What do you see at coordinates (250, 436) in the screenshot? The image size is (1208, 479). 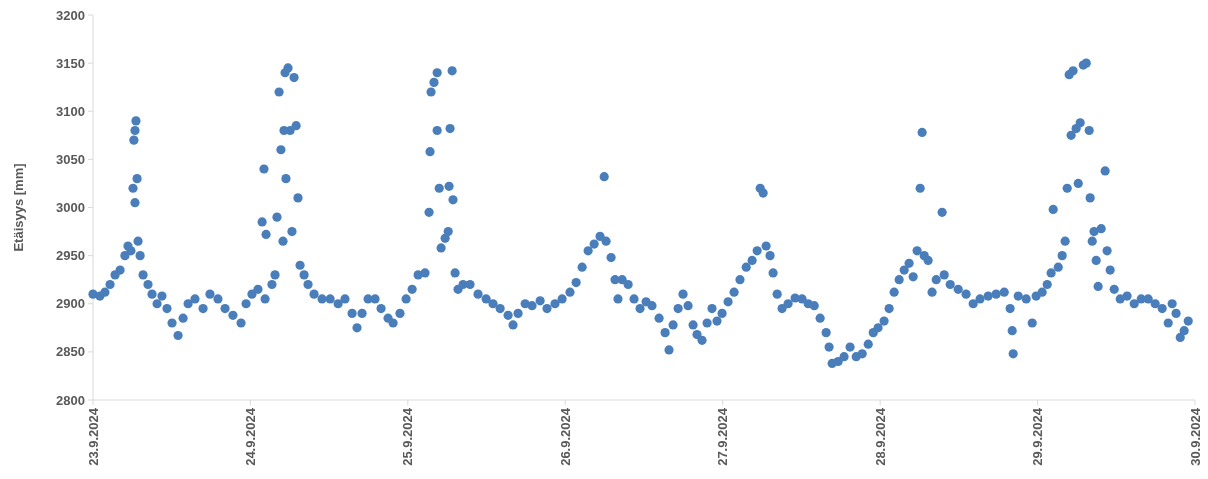 I see `x-tick-label: 24.9.2024` at bounding box center [250, 436].